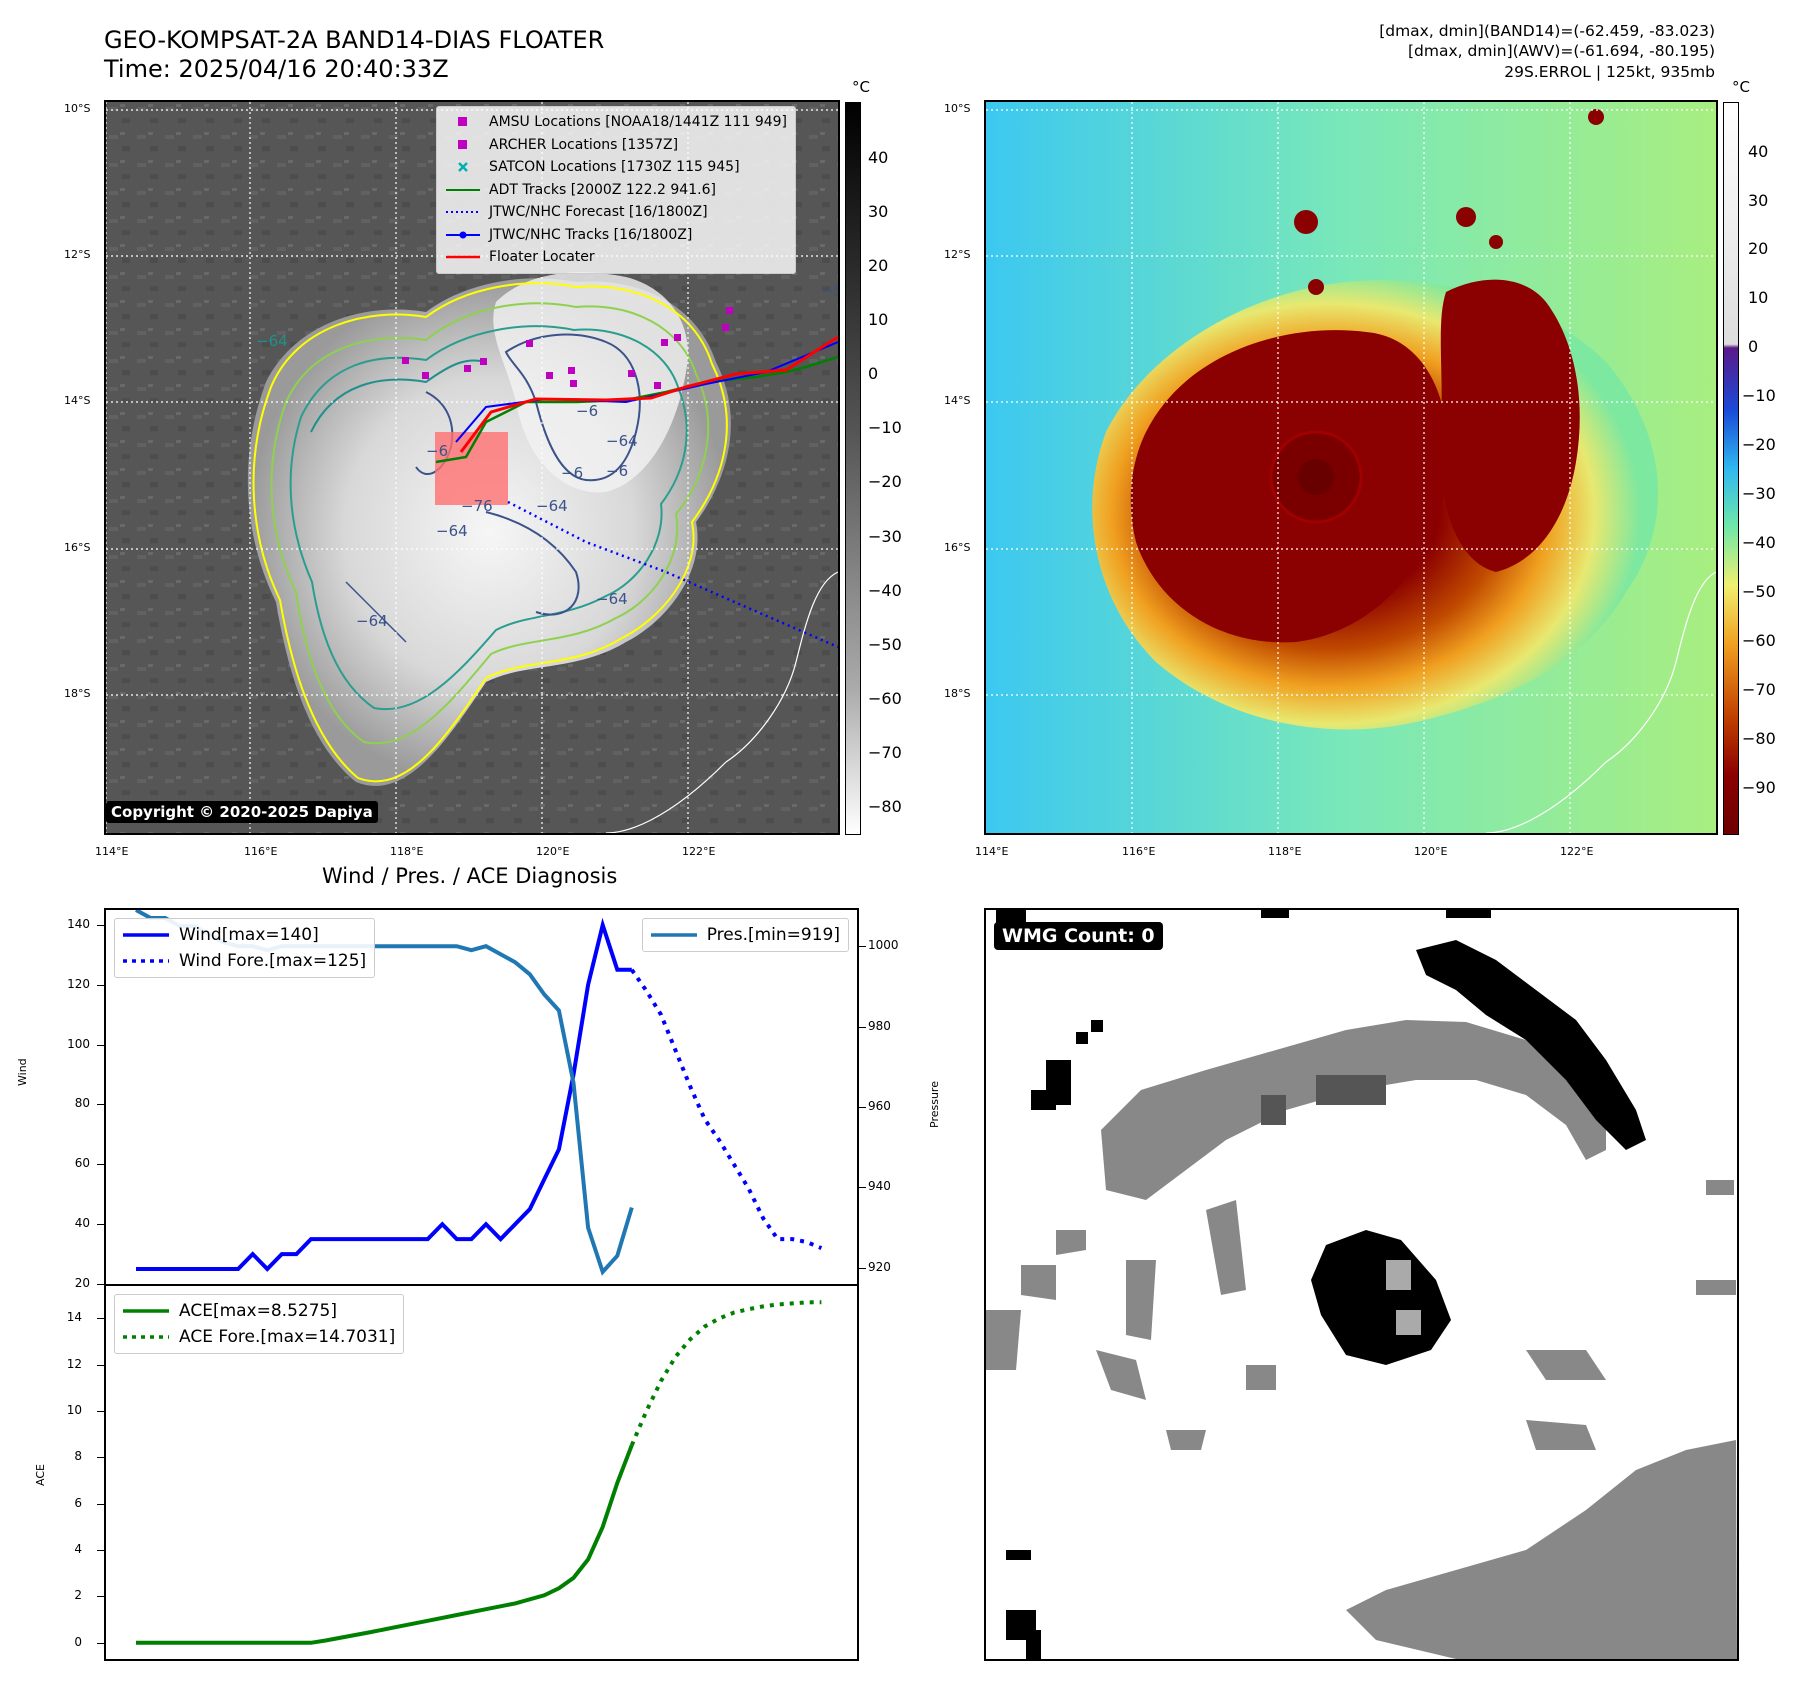 This screenshot has height=1690, width=1797. What do you see at coordinates (463, 235) in the screenshot?
I see `line-dot-icon` at bounding box center [463, 235].